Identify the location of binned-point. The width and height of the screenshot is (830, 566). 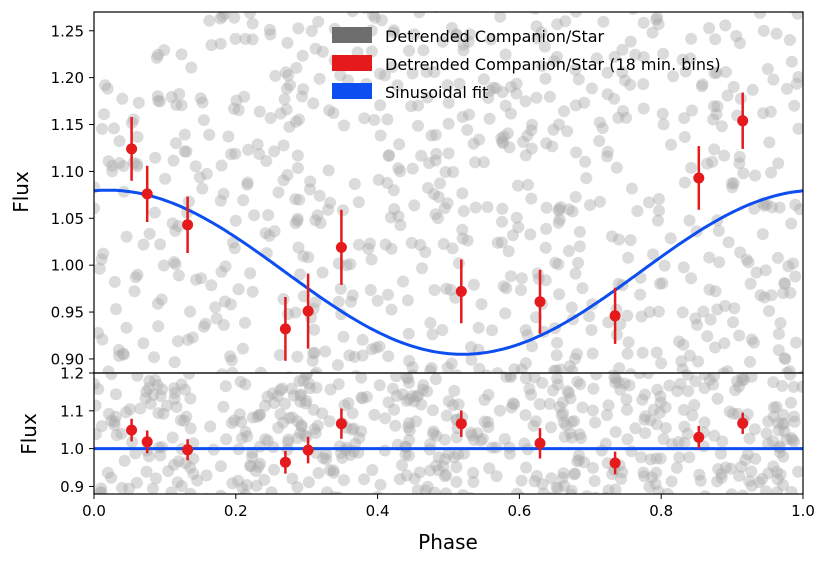
(308, 311).